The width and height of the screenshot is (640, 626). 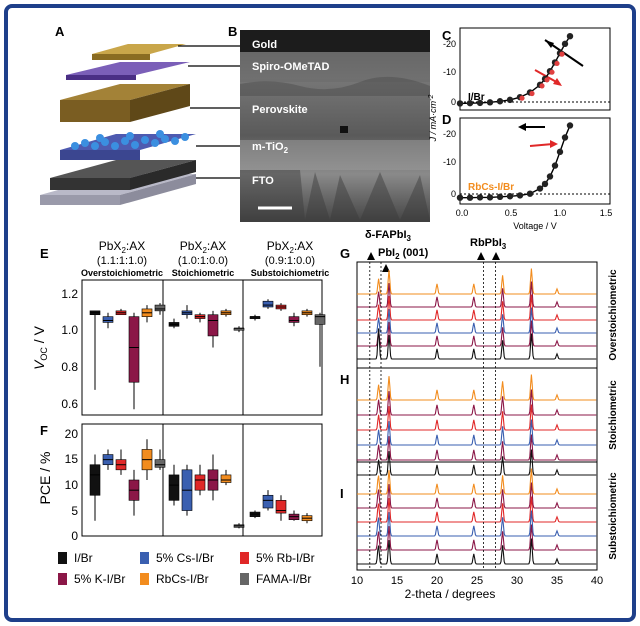 What do you see at coordinates (40, 347) in the screenshot?
I see `voc-ylabel: VOC / V` at bounding box center [40, 347].